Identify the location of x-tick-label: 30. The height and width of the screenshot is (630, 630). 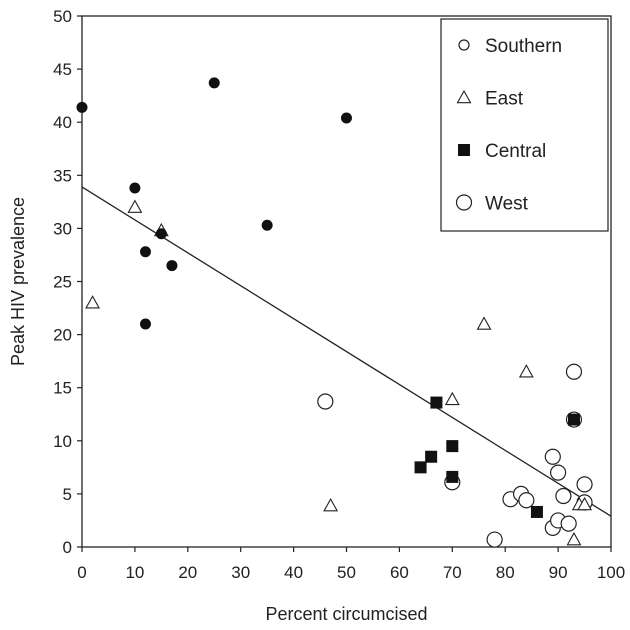
(240, 572).